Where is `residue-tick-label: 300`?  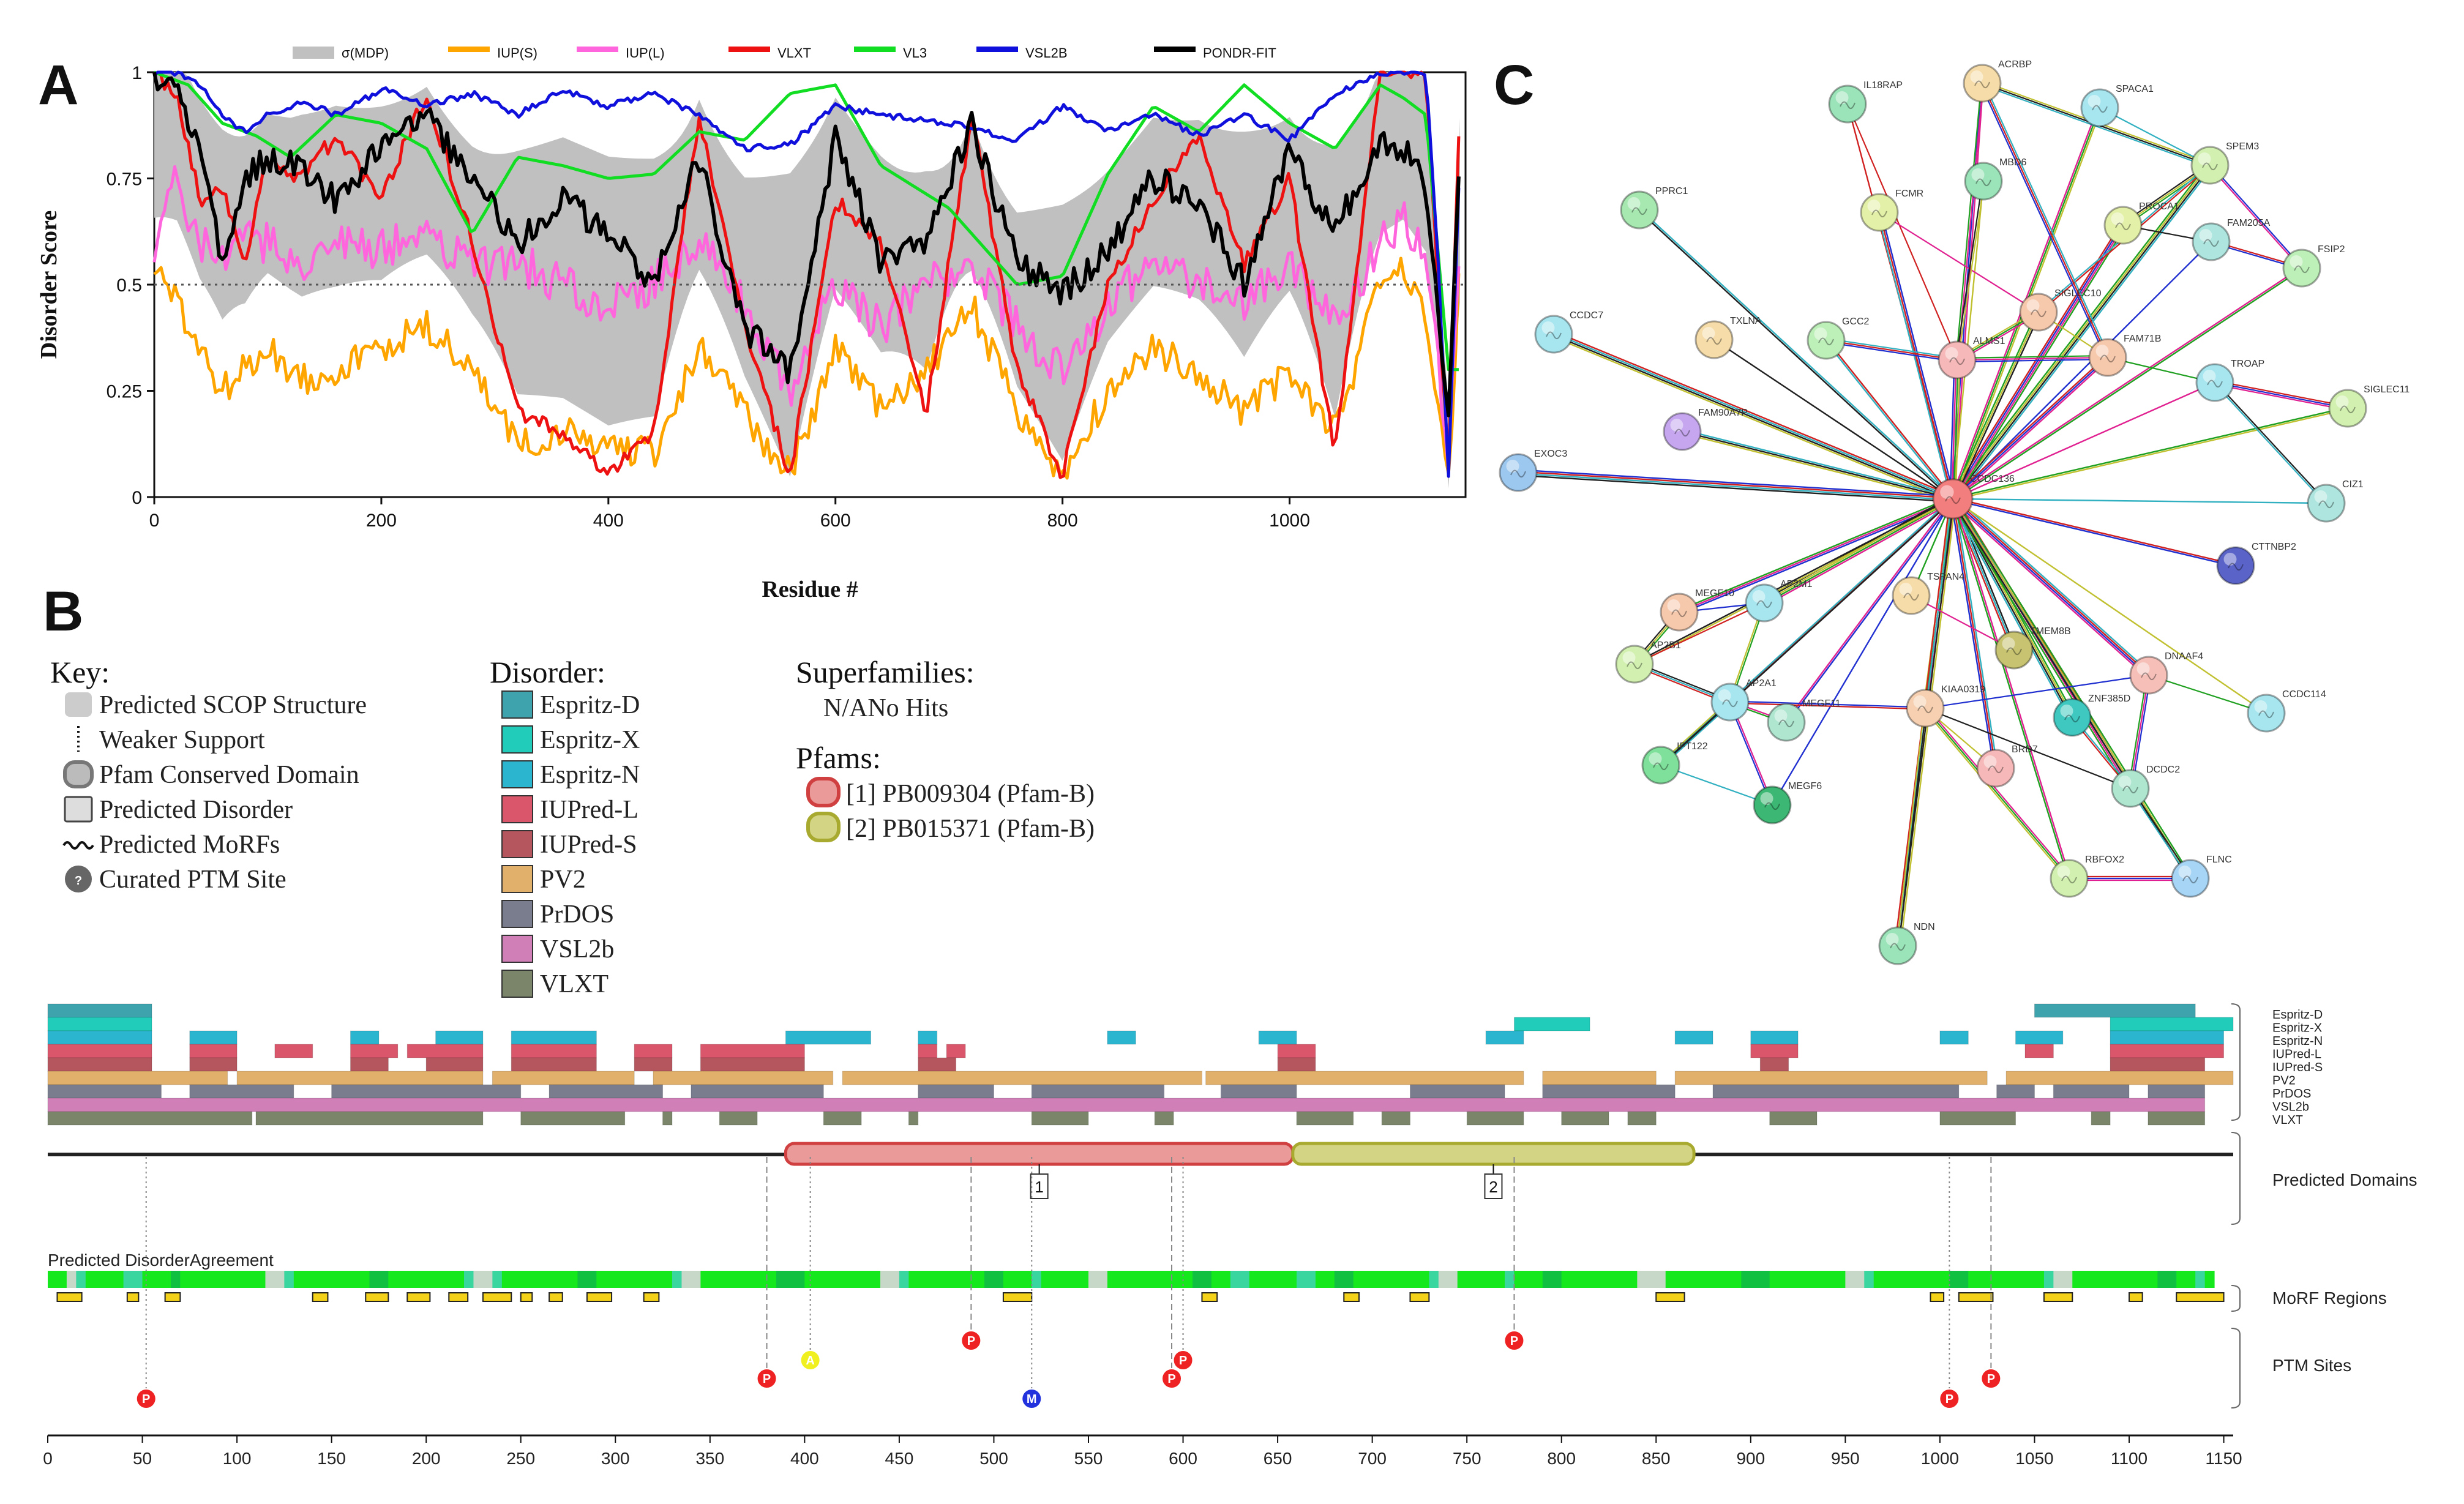 residue-tick-label: 300 is located at coordinates (615, 1458).